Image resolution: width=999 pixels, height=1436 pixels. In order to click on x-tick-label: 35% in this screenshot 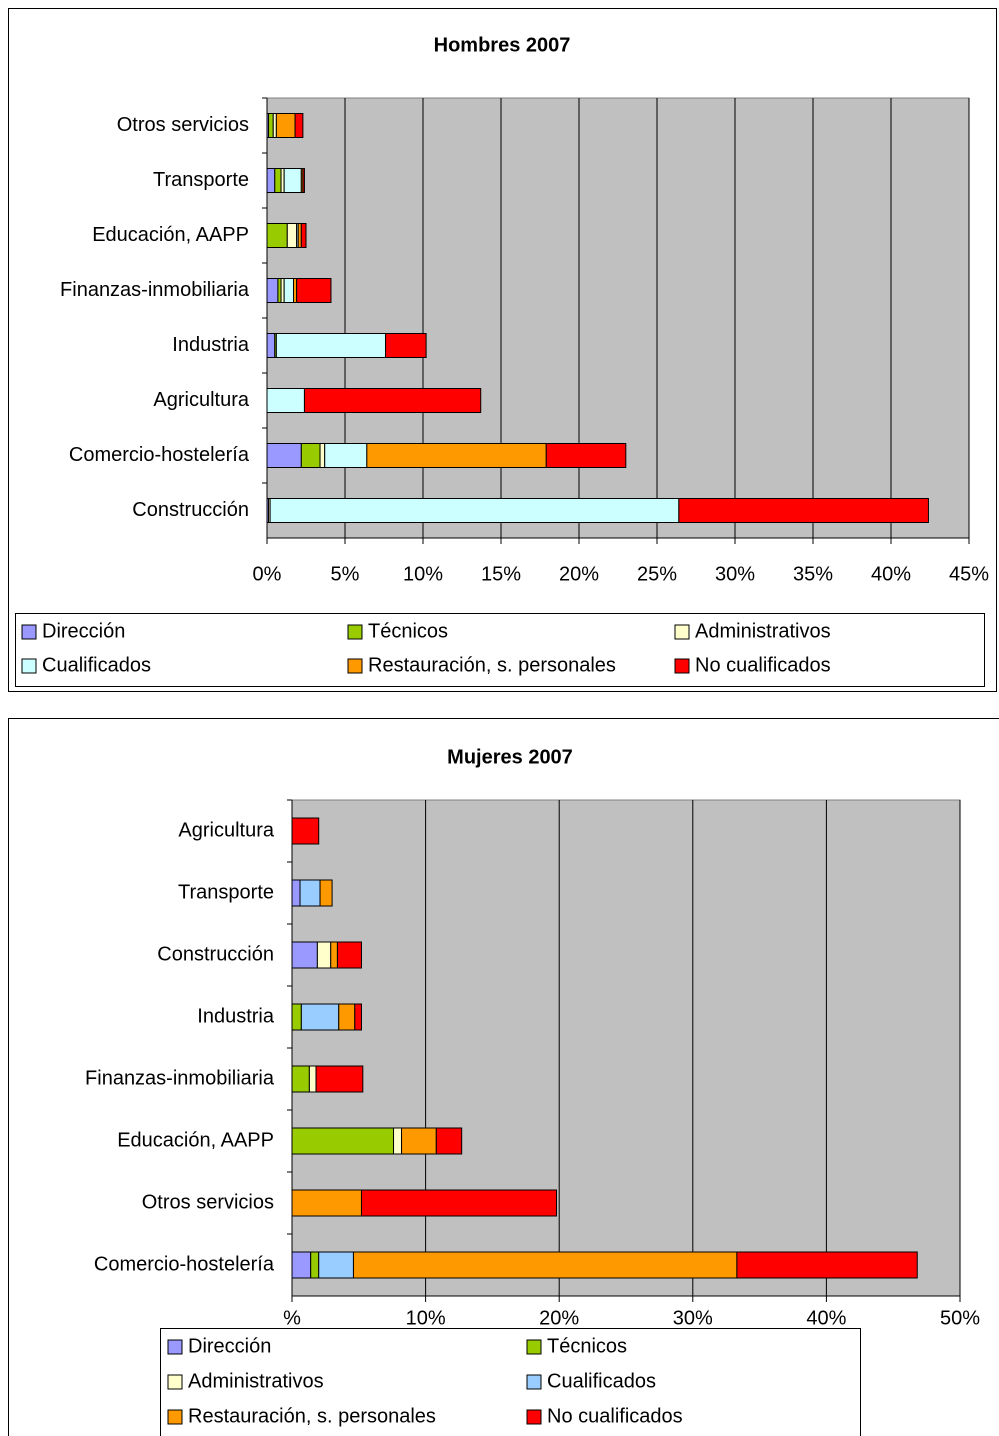, I will do `click(813, 574)`.